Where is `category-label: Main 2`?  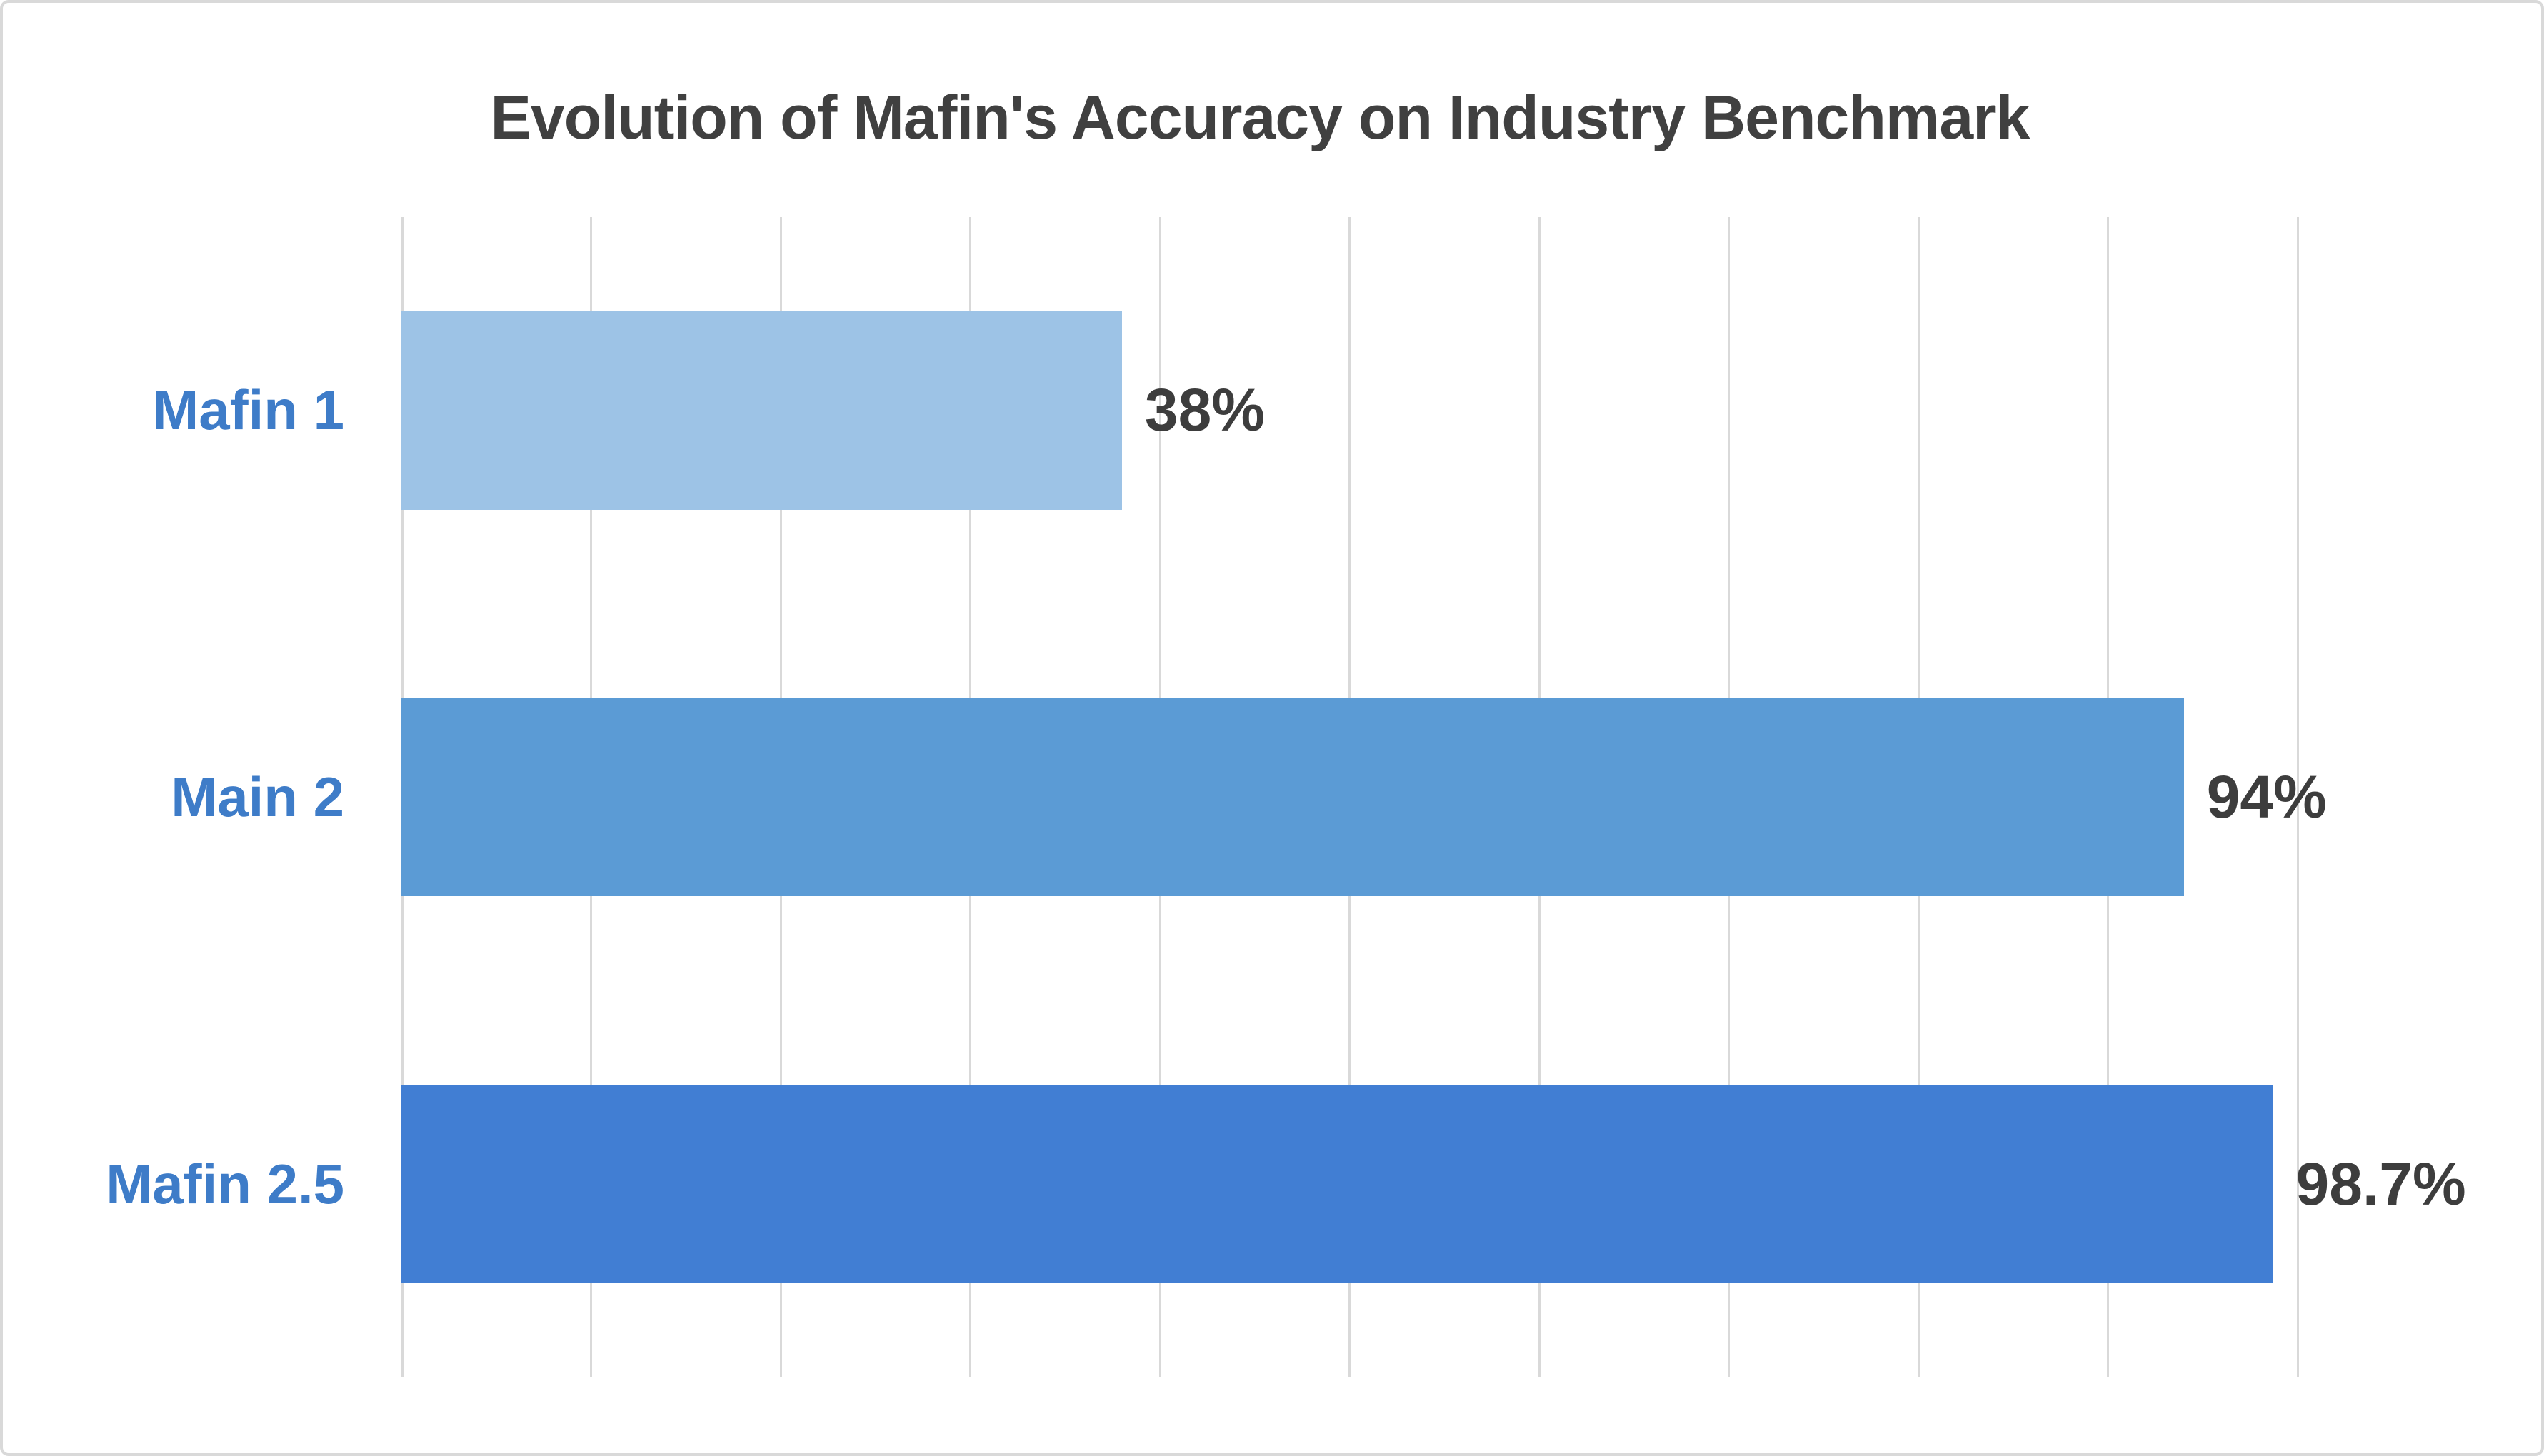 category-label: Main 2 is located at coordinates (257, 796).